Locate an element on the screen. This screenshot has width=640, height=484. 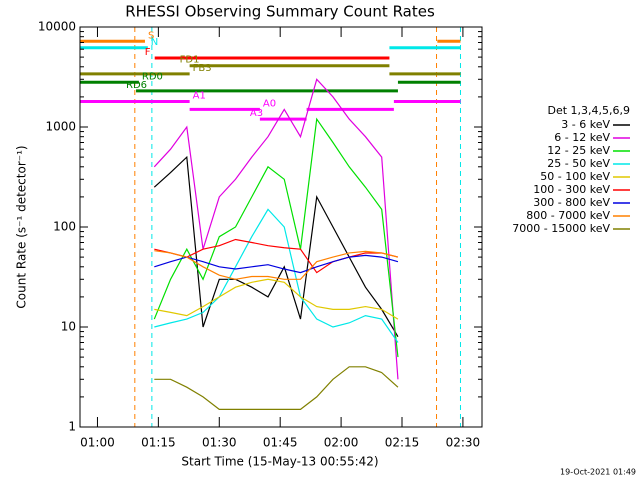
flag-label: A1 is located at coordinates (199, 95).